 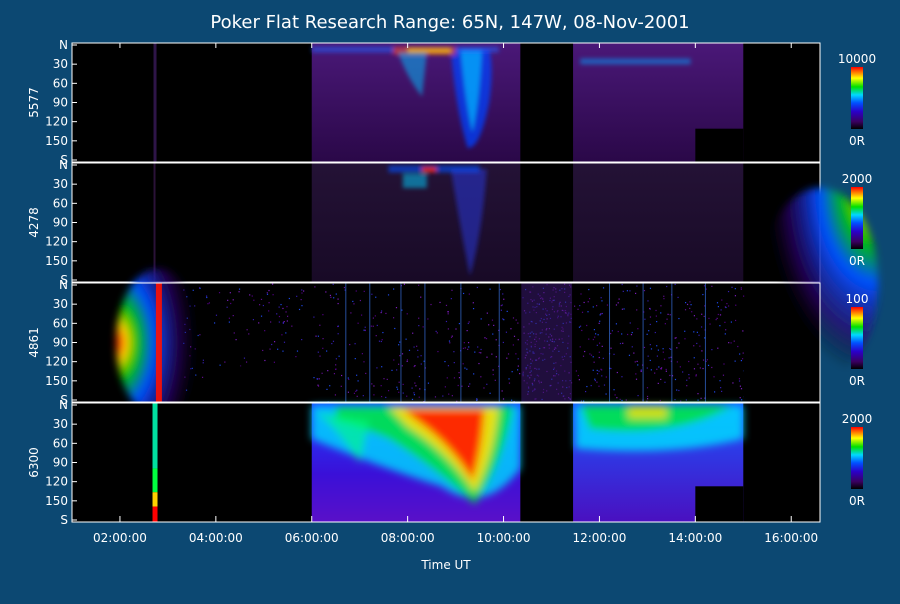 What do you see at coordinates (857, 179) in the screenshot?
I see `colorbar-4278-max: 2000` at bounding box center [857, 179].